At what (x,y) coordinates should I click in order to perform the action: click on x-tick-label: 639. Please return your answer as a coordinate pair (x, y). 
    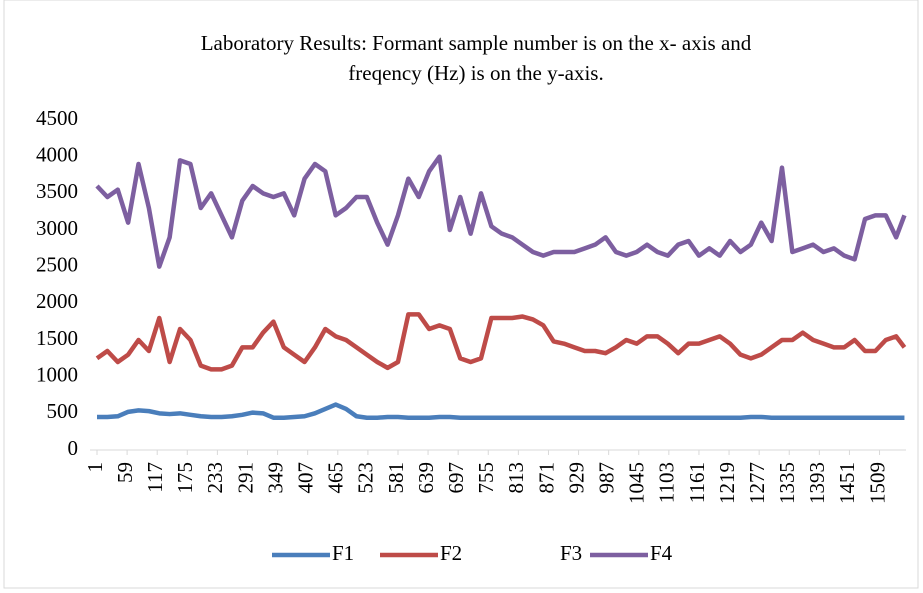
    Looking at the image, I should click on (426, 478).